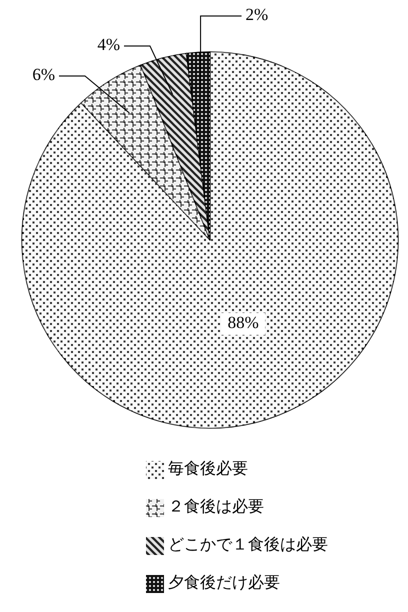 Image resolution: width=408 pixels, height=612 pixels. Describe the element at coordinates (43, 74) in the screenshot. I see `data-label: 6%` at that location.